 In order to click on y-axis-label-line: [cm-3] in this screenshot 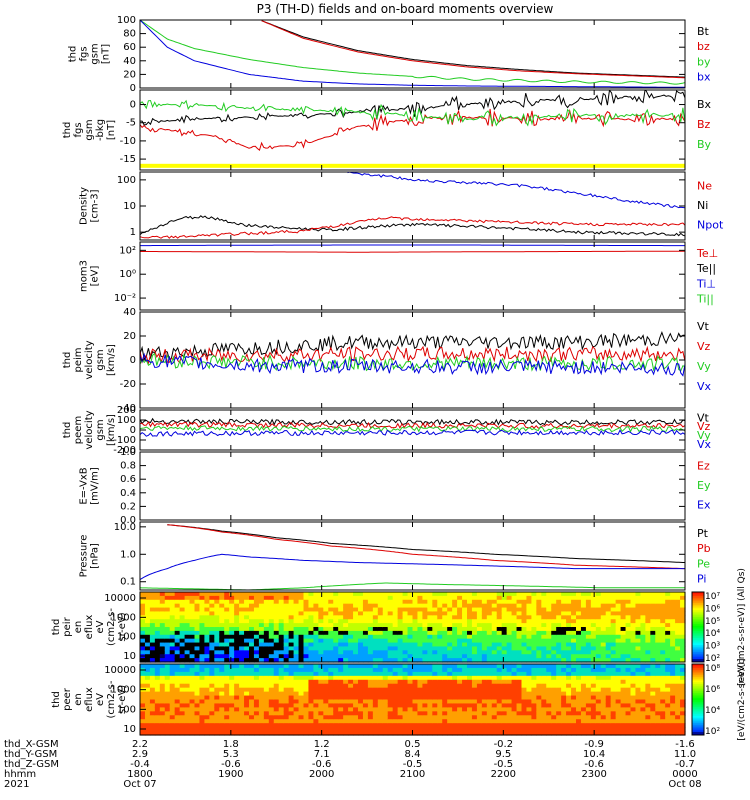, I will do `click(95, 205)`.